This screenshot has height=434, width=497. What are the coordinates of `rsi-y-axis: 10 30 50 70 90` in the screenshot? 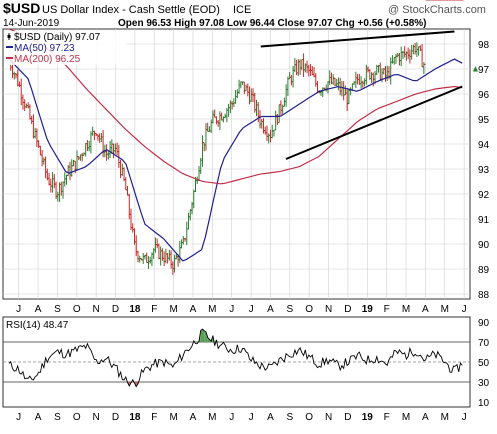 It's located at (484, 363).